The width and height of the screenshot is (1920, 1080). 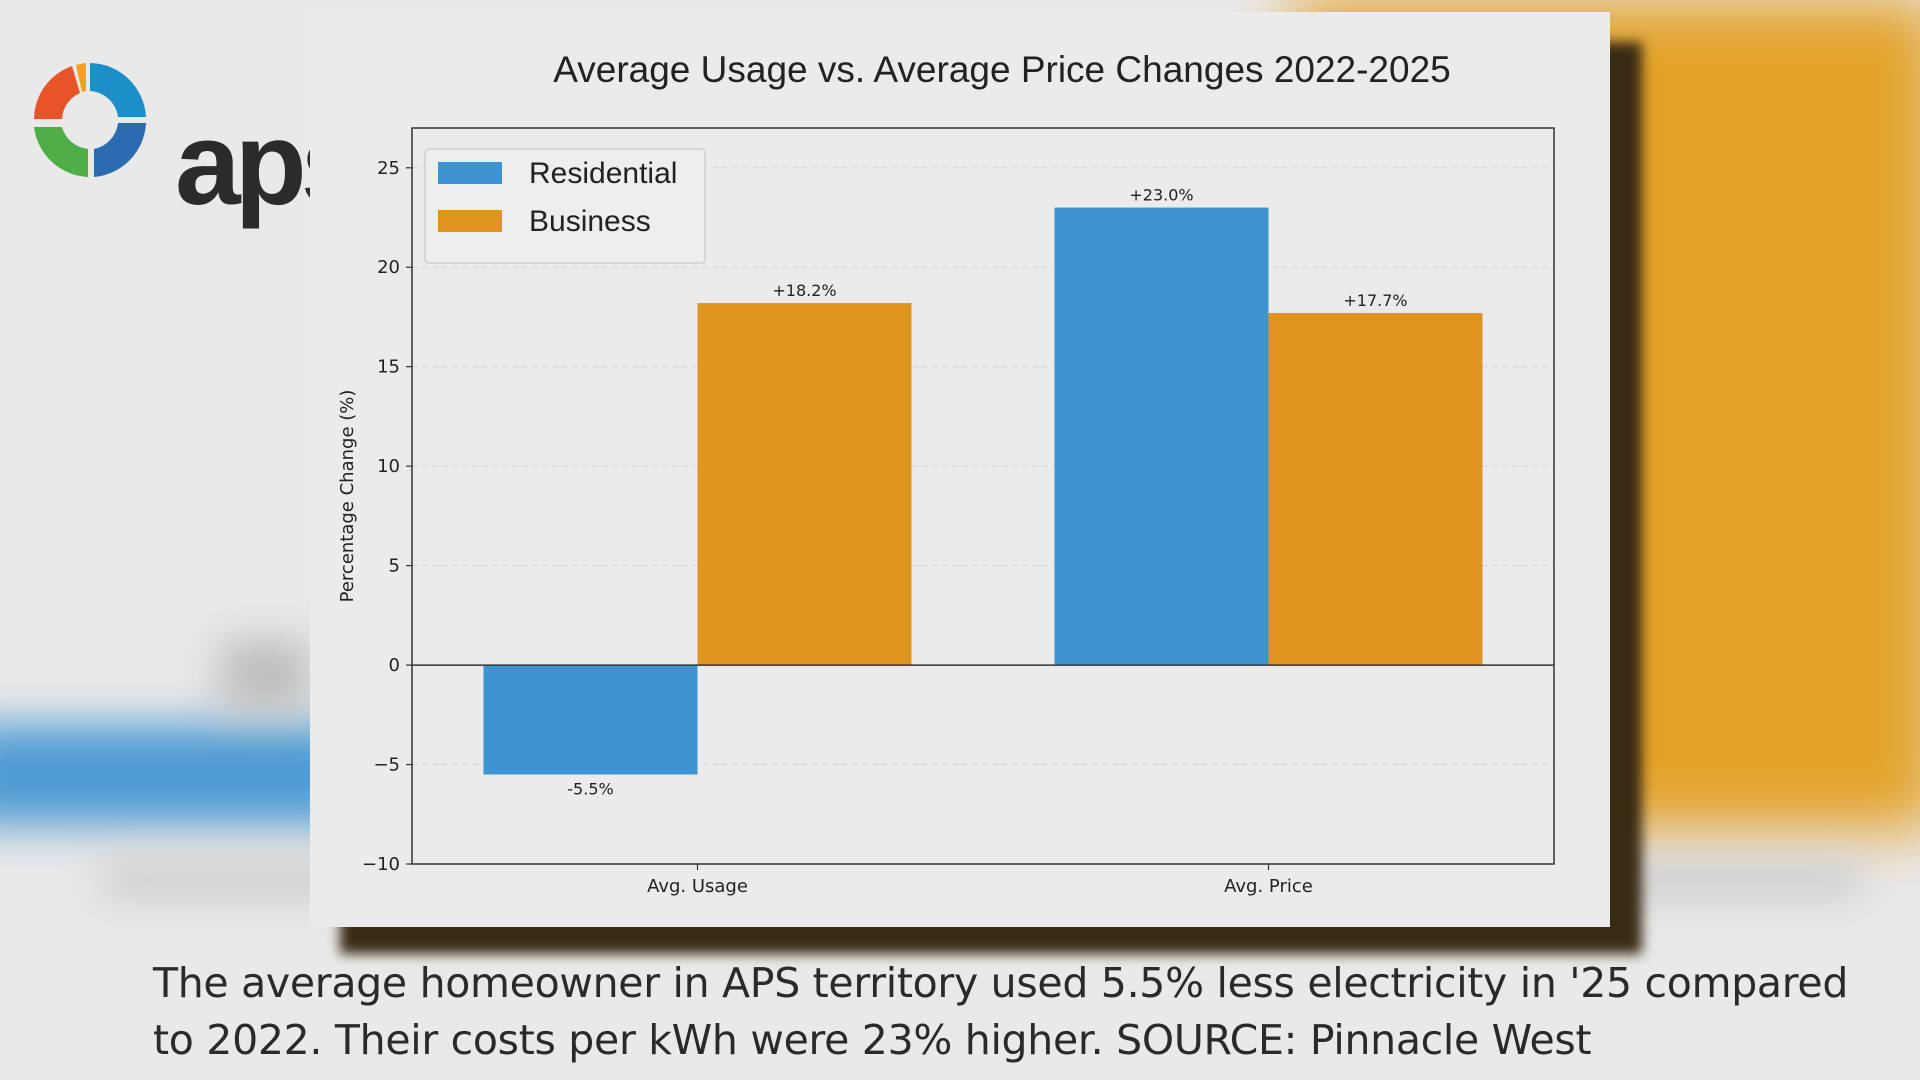 What do you see at coordinates (90, 120) in the screenshot?
I see `aps-logo-icon` at bounding box center [90, 120].